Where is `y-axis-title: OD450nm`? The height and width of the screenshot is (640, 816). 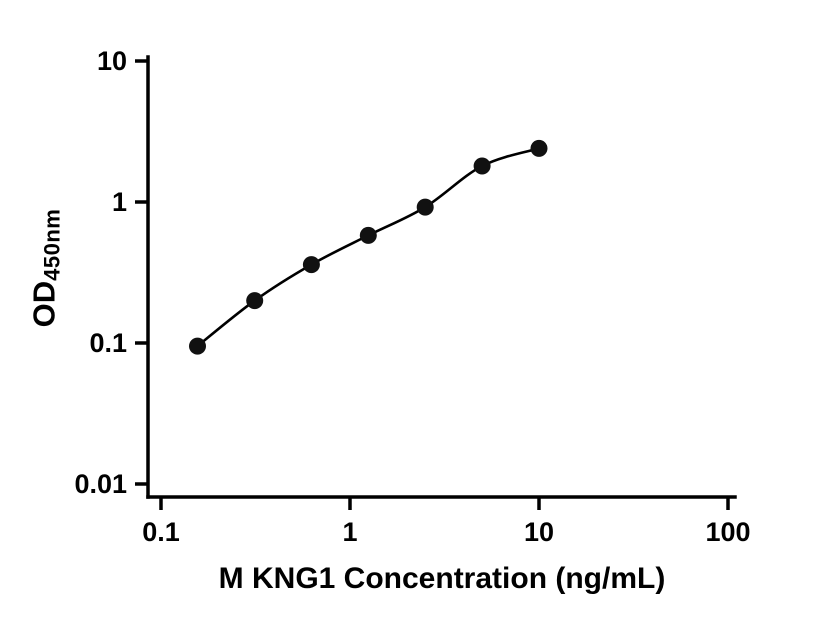 y-axis-title: OD450nm is located at coordinates (46, 268).